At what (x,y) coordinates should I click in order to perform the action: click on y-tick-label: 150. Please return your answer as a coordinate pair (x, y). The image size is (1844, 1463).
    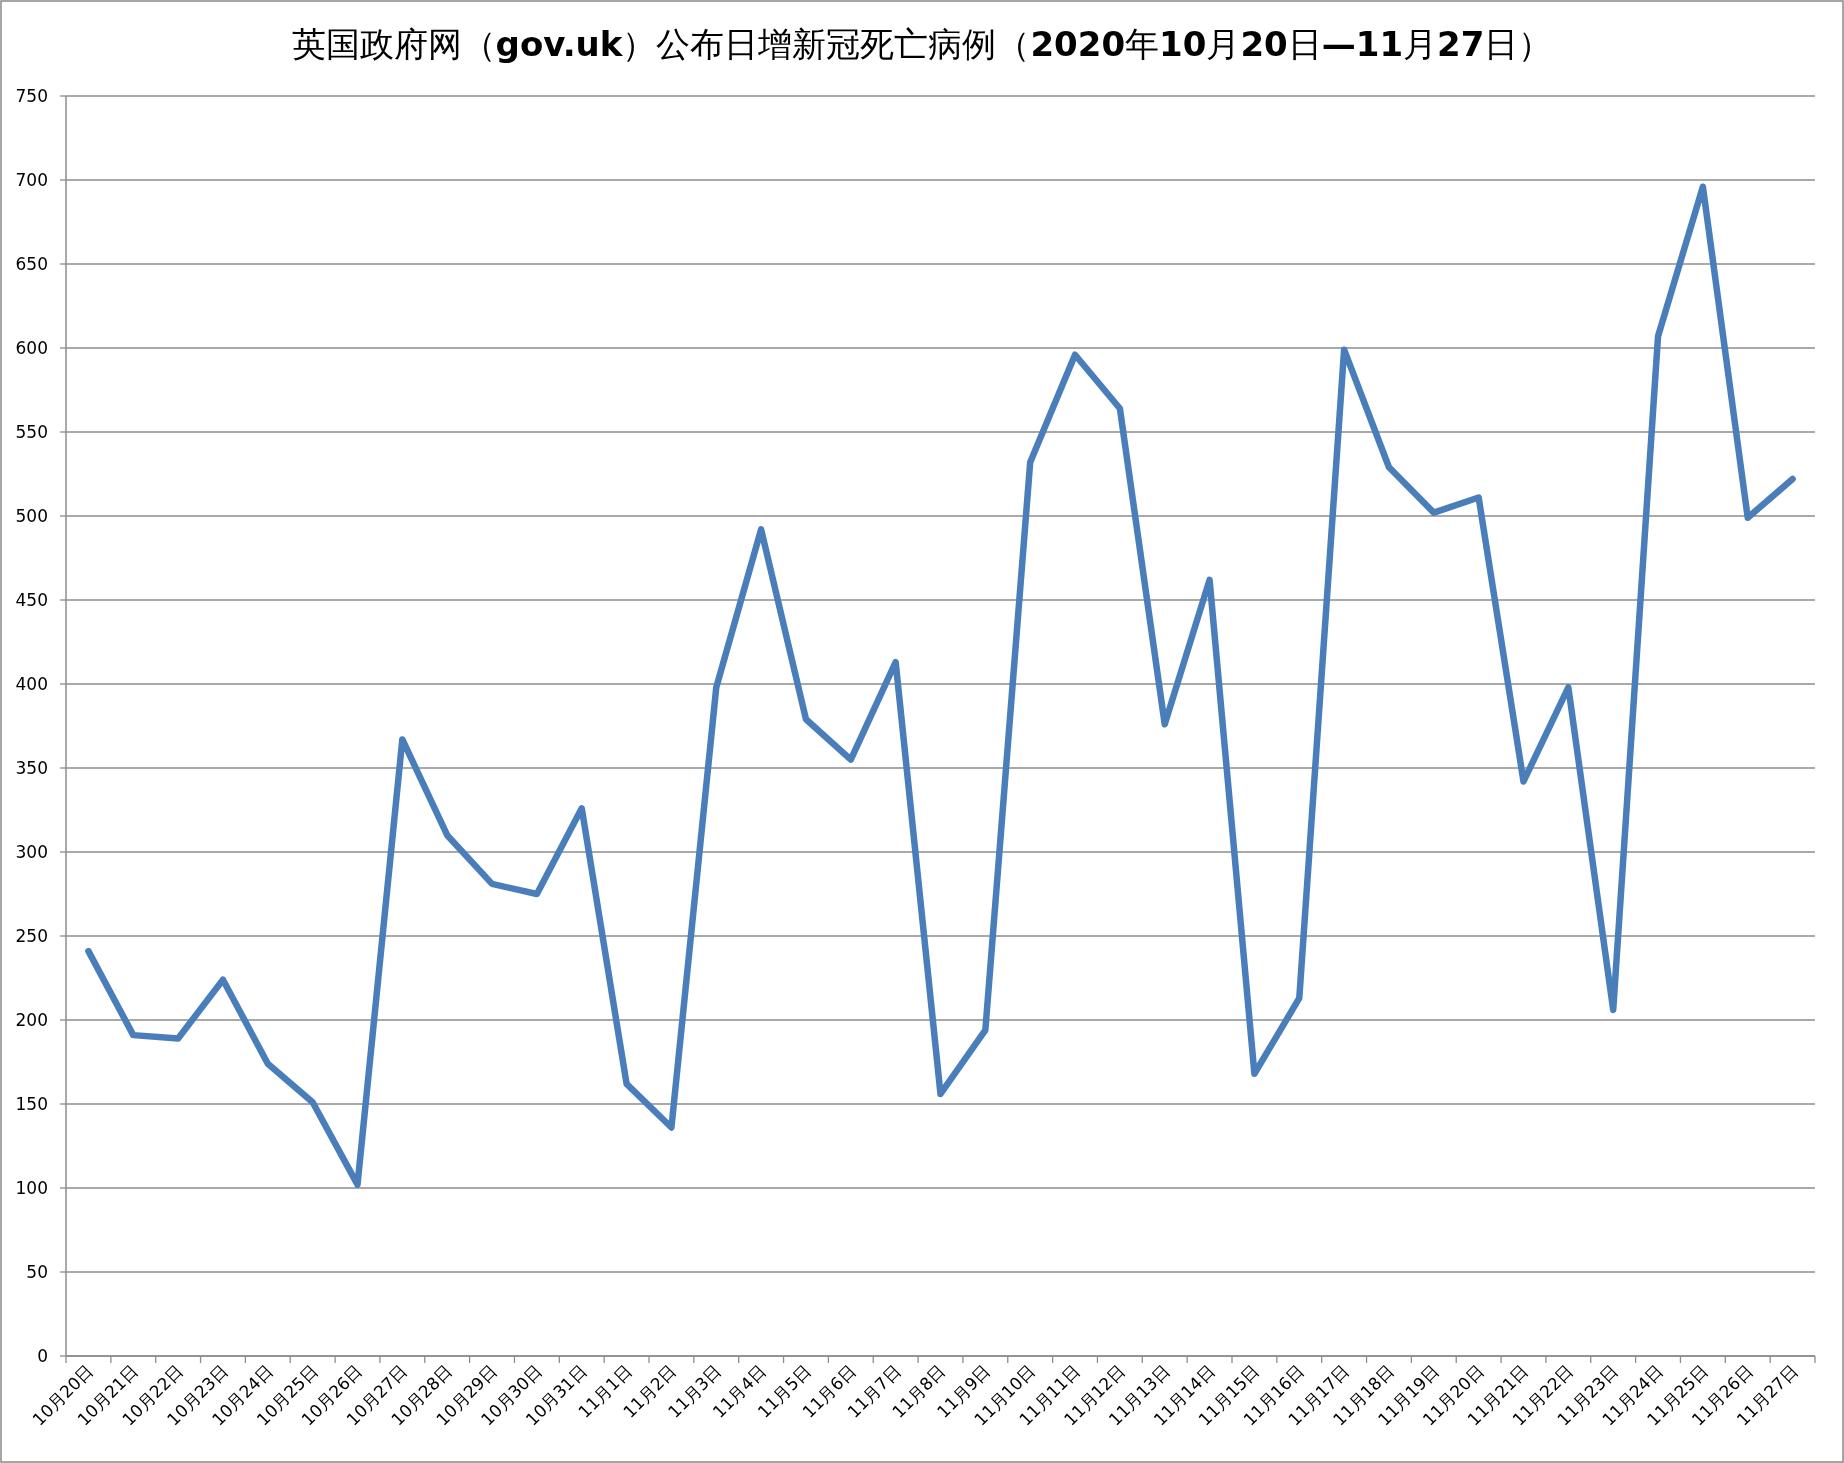
    Looking at the image, I should click on (31, 1104).